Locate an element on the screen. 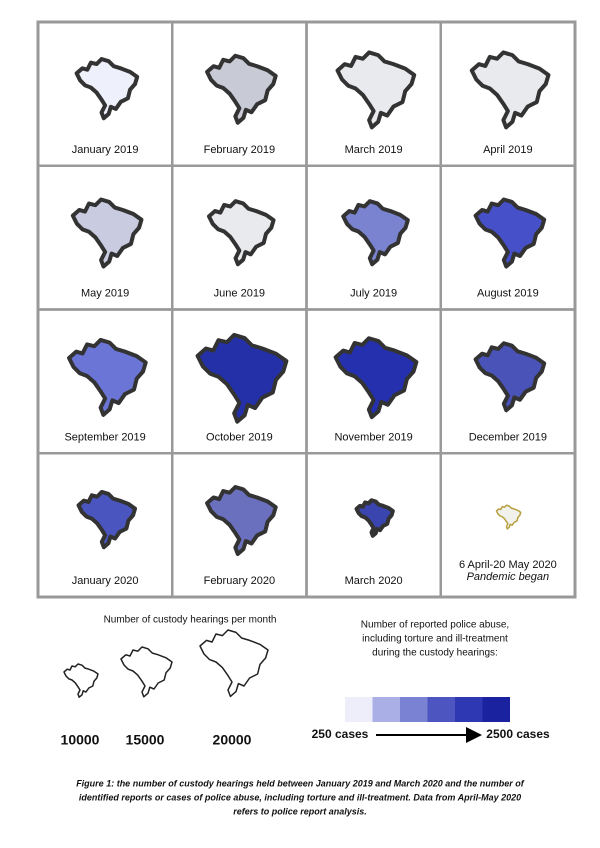 The height and width of the screenshot is (848, 600). color-legend-title: Number of reported police abuse, is located at coordinates (435, 625).